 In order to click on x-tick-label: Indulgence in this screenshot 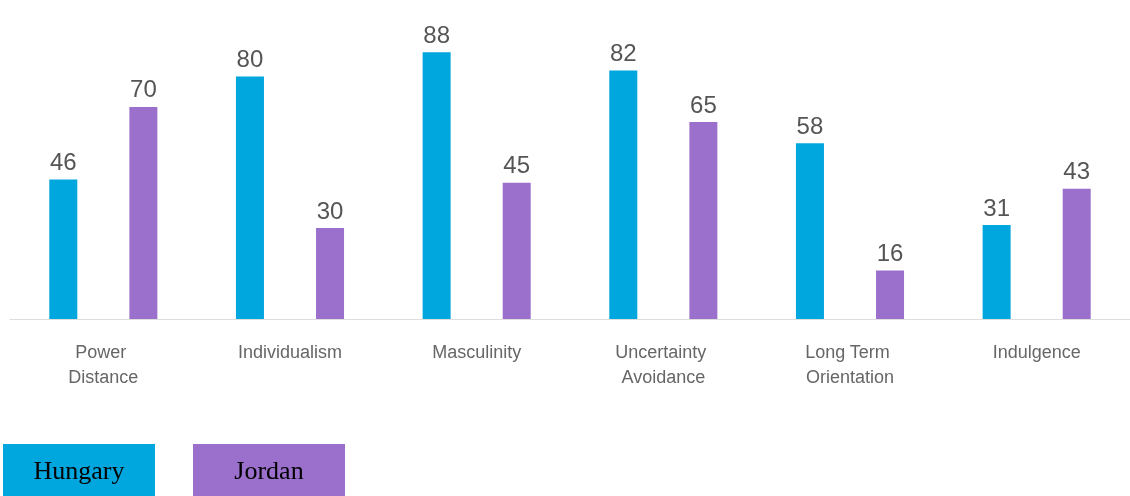, I will do `click(1036, 351)`.